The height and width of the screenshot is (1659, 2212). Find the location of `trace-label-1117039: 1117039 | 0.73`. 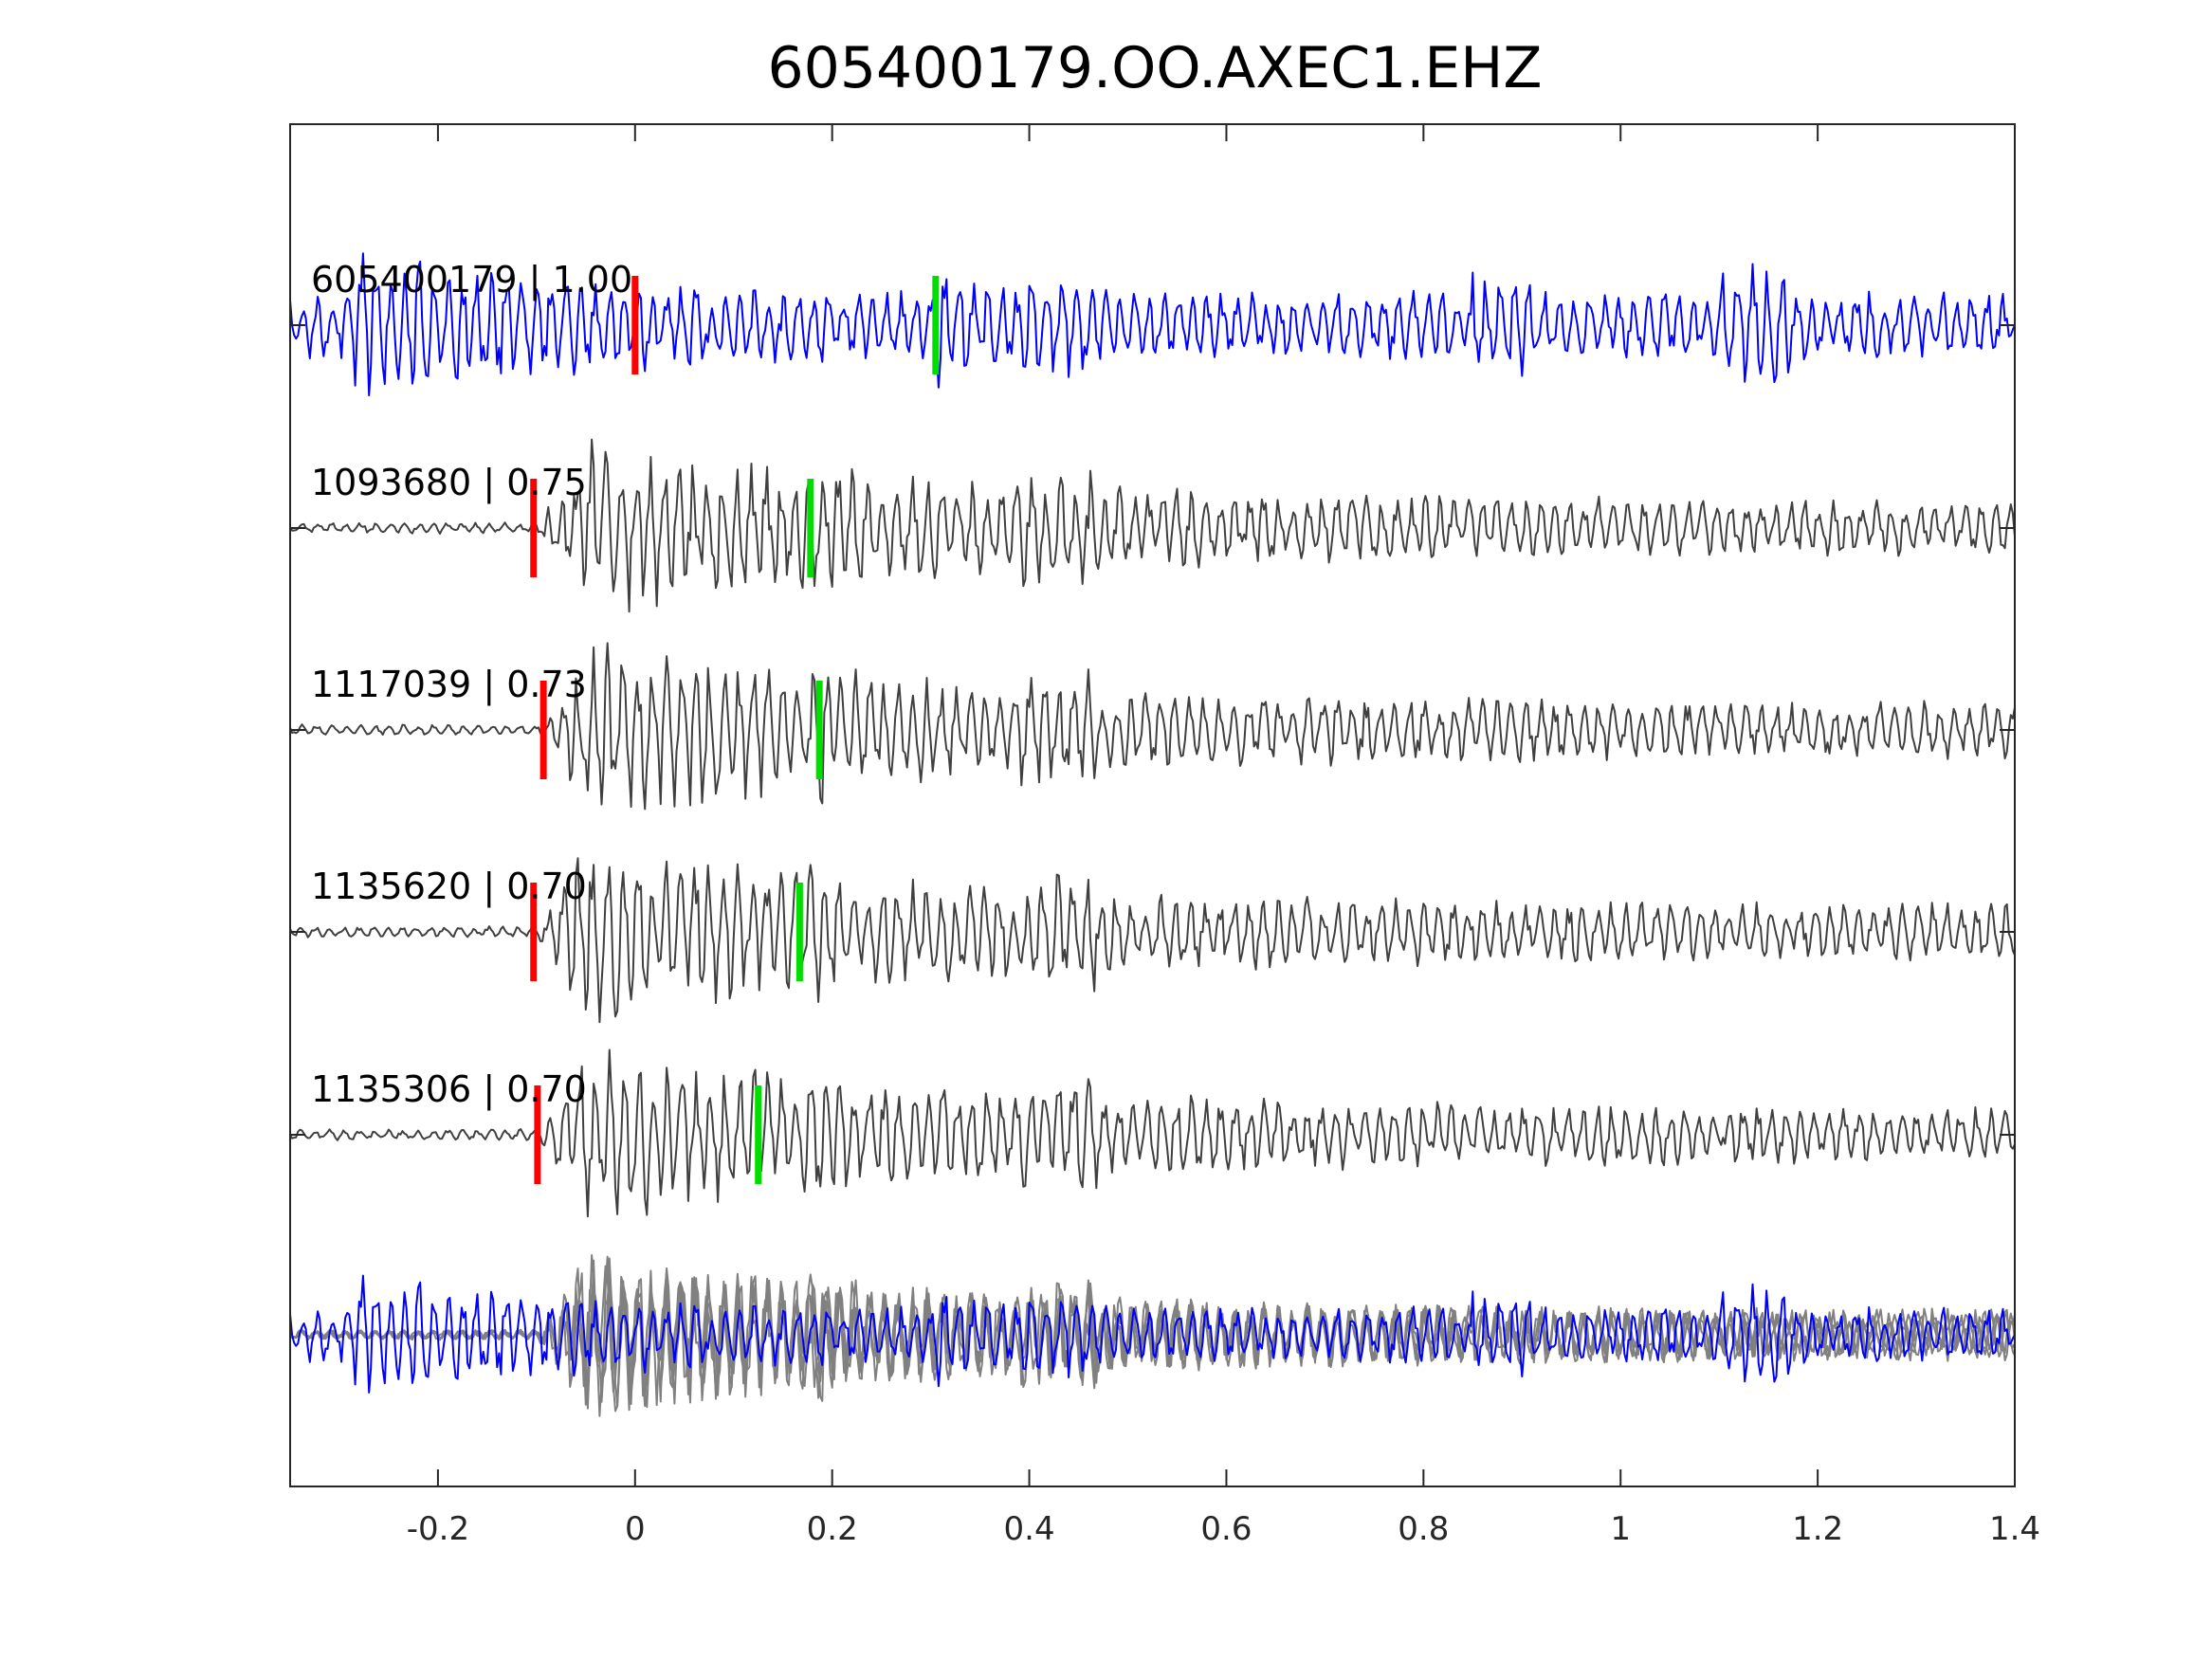

trace-label-1117039: 1117039 | 0.73 is located at coordinates (449, 685).